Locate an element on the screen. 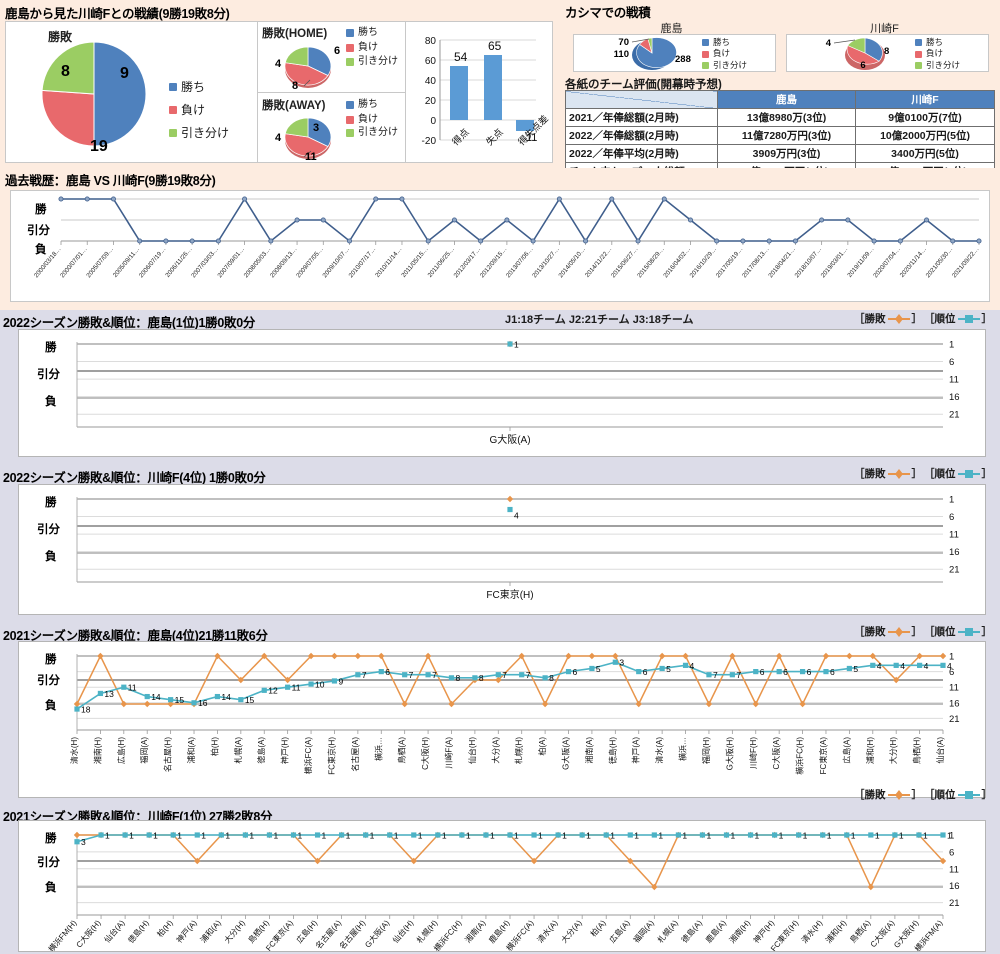 This screenshot has height=954, width=1000. svg-text: 18 is located at coordinates (86, 709).